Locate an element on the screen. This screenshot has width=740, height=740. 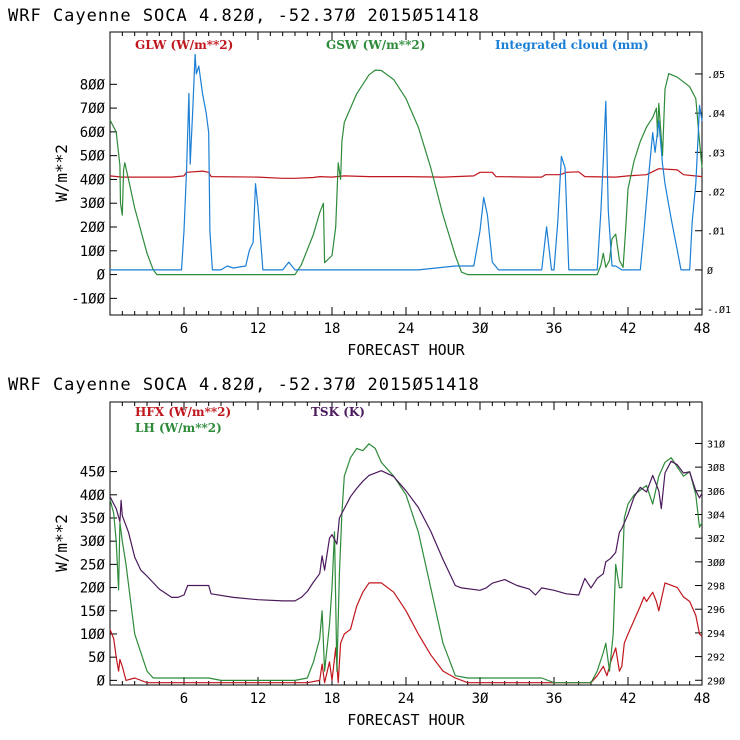
bottom-xtick-label-3: 24 is located at coordinates (406, 699).